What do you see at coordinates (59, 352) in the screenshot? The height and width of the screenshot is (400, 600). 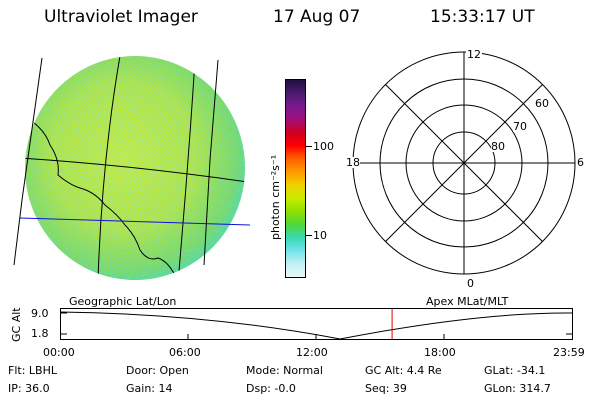 I see `timeline-xtick: 00:00` at bounding box center [59, 352].